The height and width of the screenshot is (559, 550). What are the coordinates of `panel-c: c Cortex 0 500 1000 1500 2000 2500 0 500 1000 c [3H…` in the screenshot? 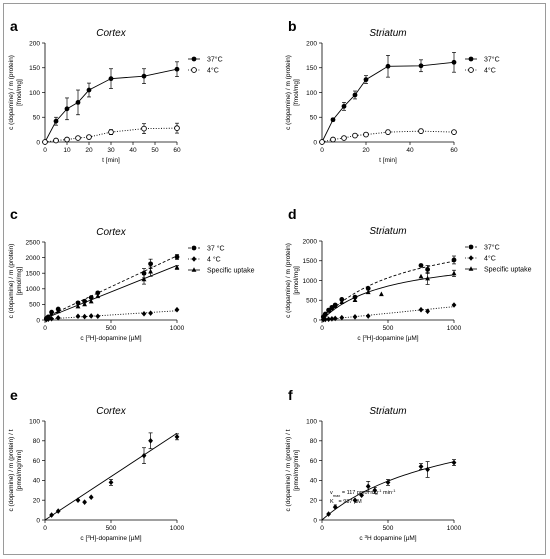 It's located at (131, 274).